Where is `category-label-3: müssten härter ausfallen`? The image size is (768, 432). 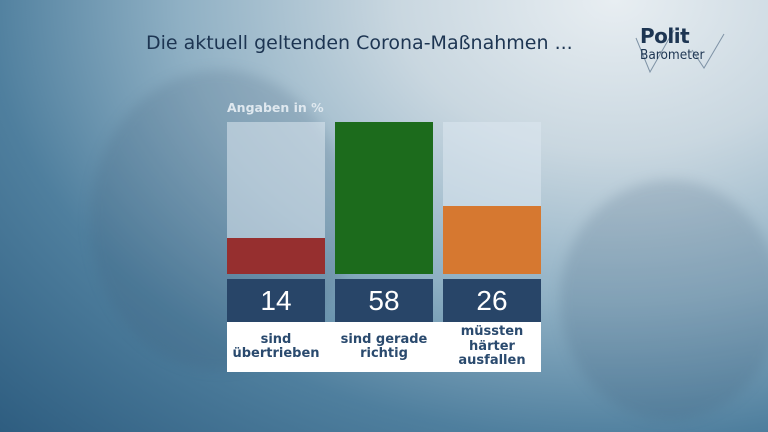
category-label-3: müssten härter ausfallen is located at coordinates (492, 346).